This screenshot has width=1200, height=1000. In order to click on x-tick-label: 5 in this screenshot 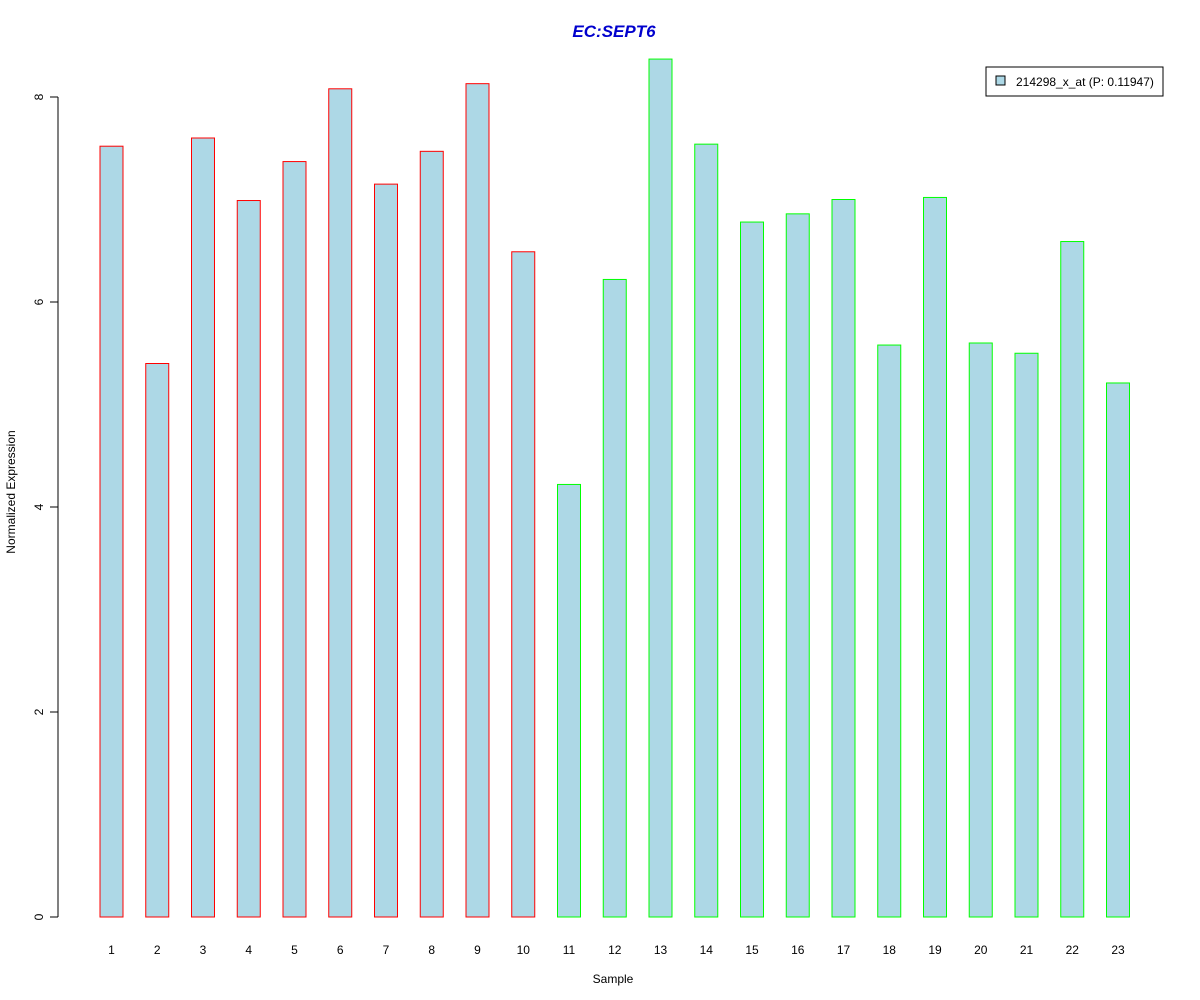, I will do `click(294, 950)`.